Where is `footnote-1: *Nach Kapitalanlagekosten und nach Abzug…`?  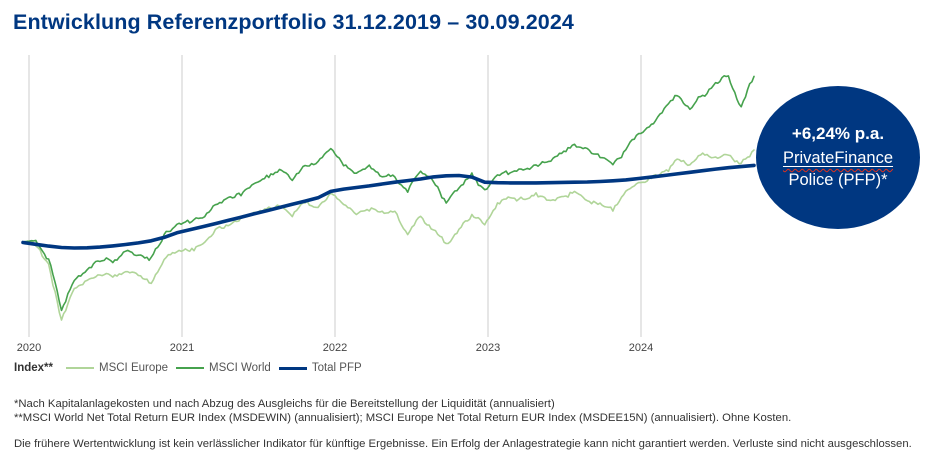 footnote-1: *Nach Kapitalanlagekosten und nach Abzug… is located at coordinates (284, 404).